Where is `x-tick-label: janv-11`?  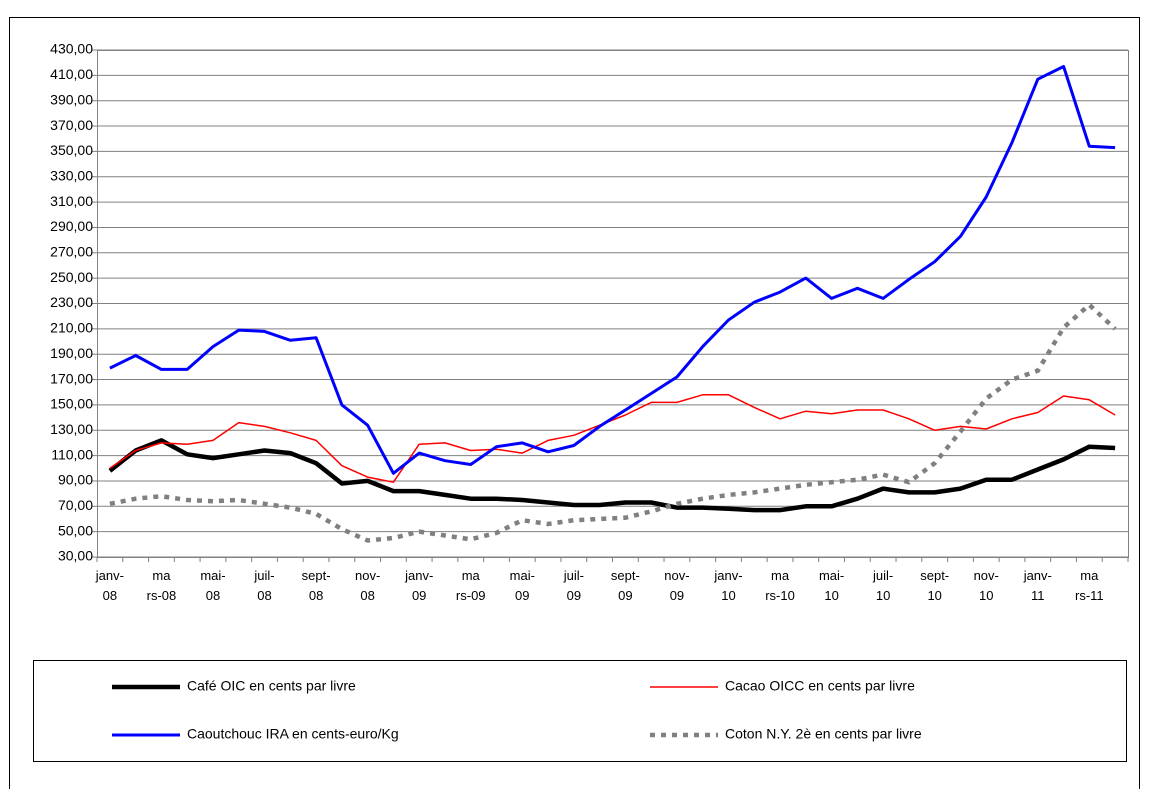 x-tick-label: janv-11 is located at coordinates (1037, 585).